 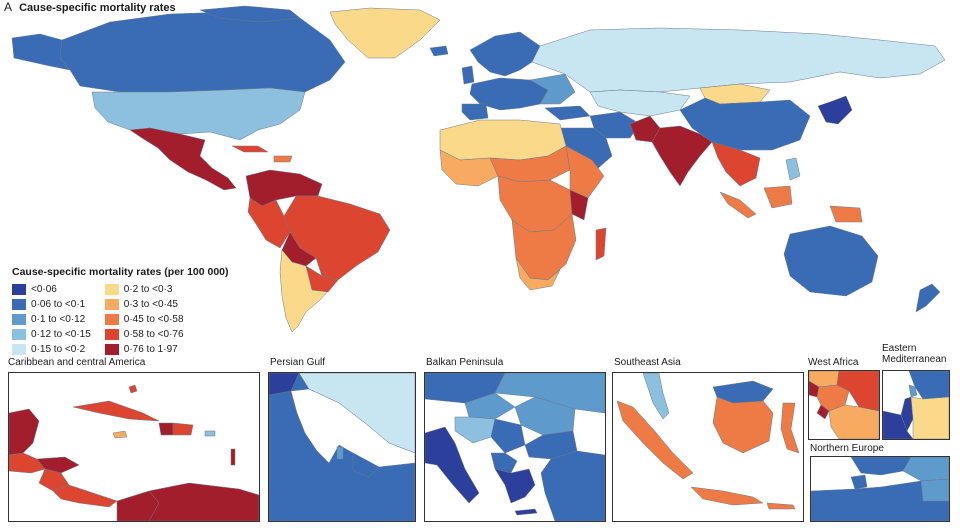 I want to click on inset-label-caribbean: Caribbean and central America, so click(x=77, y=362).